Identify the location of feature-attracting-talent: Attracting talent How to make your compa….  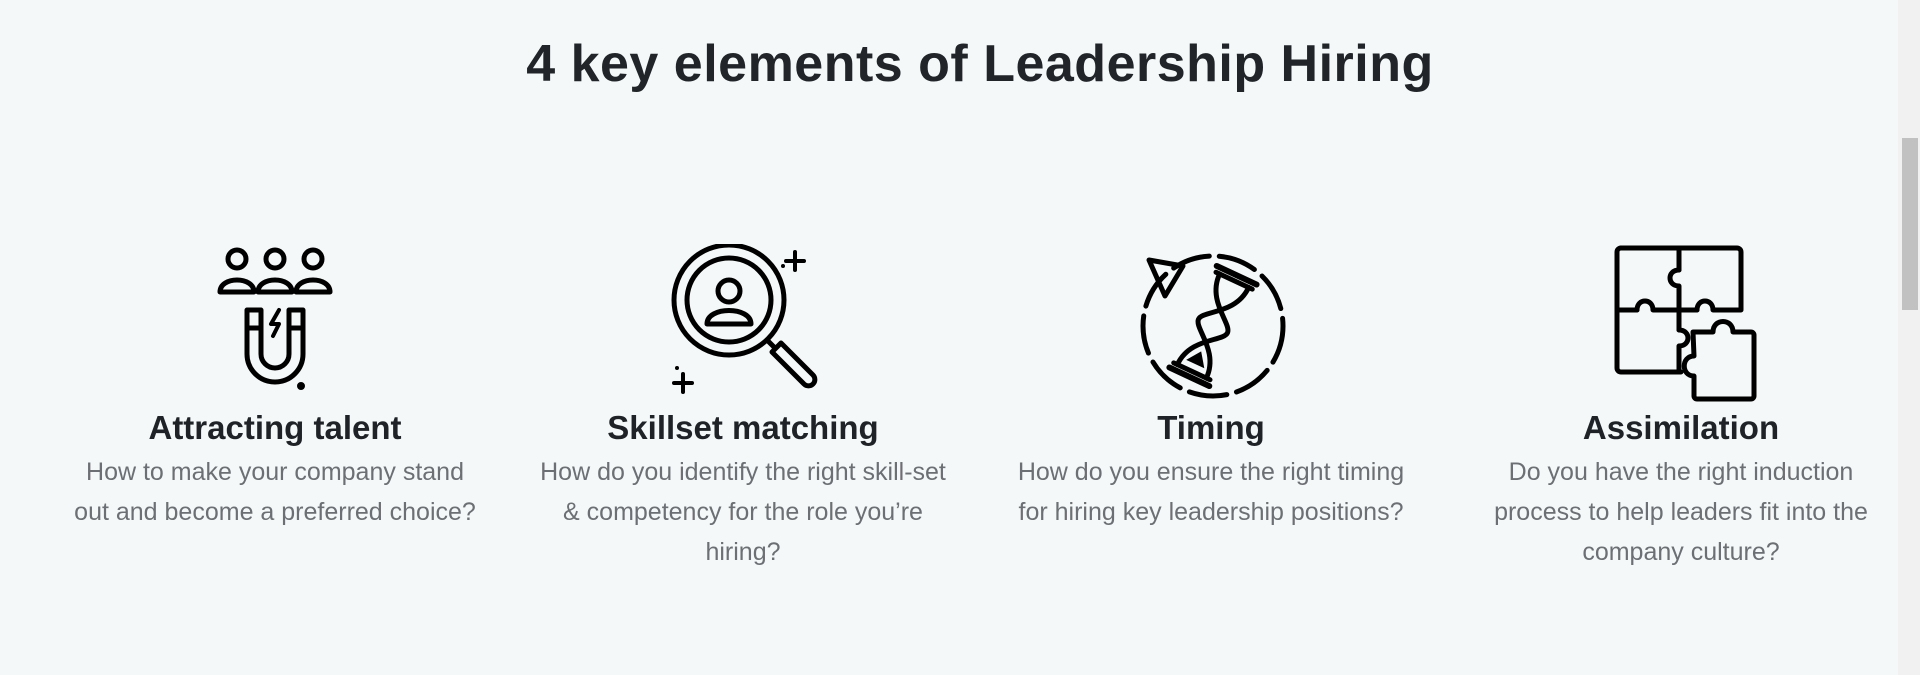
(275, 388).